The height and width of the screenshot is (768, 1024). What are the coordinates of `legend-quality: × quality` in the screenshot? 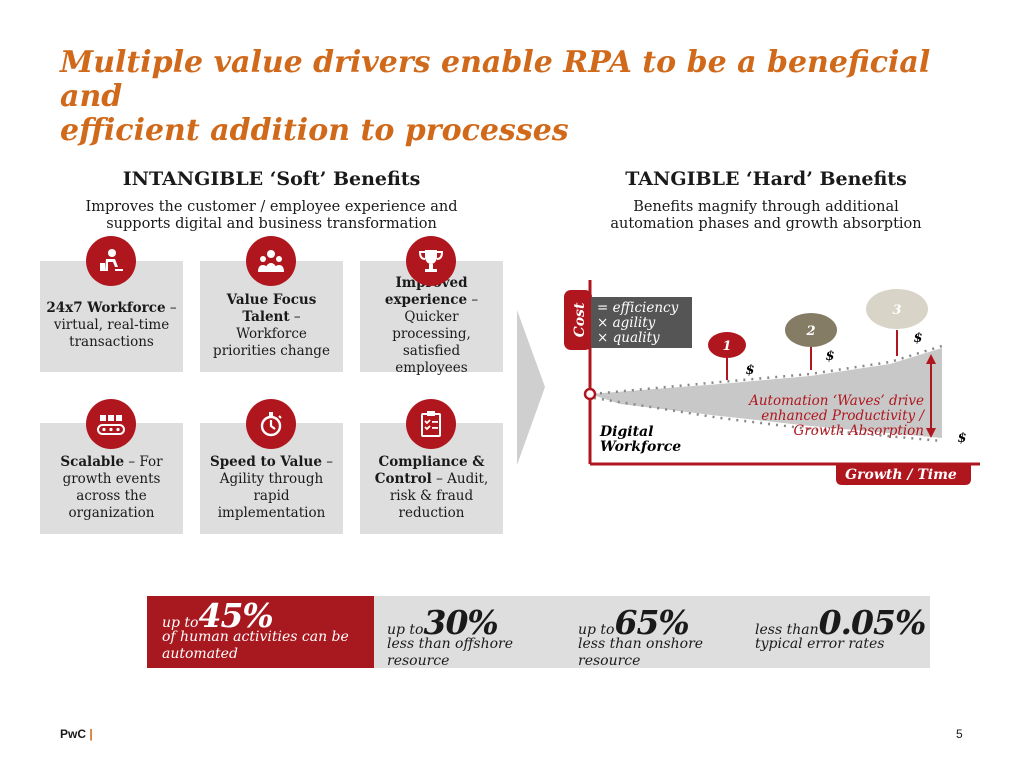 It's located at (628, 338).